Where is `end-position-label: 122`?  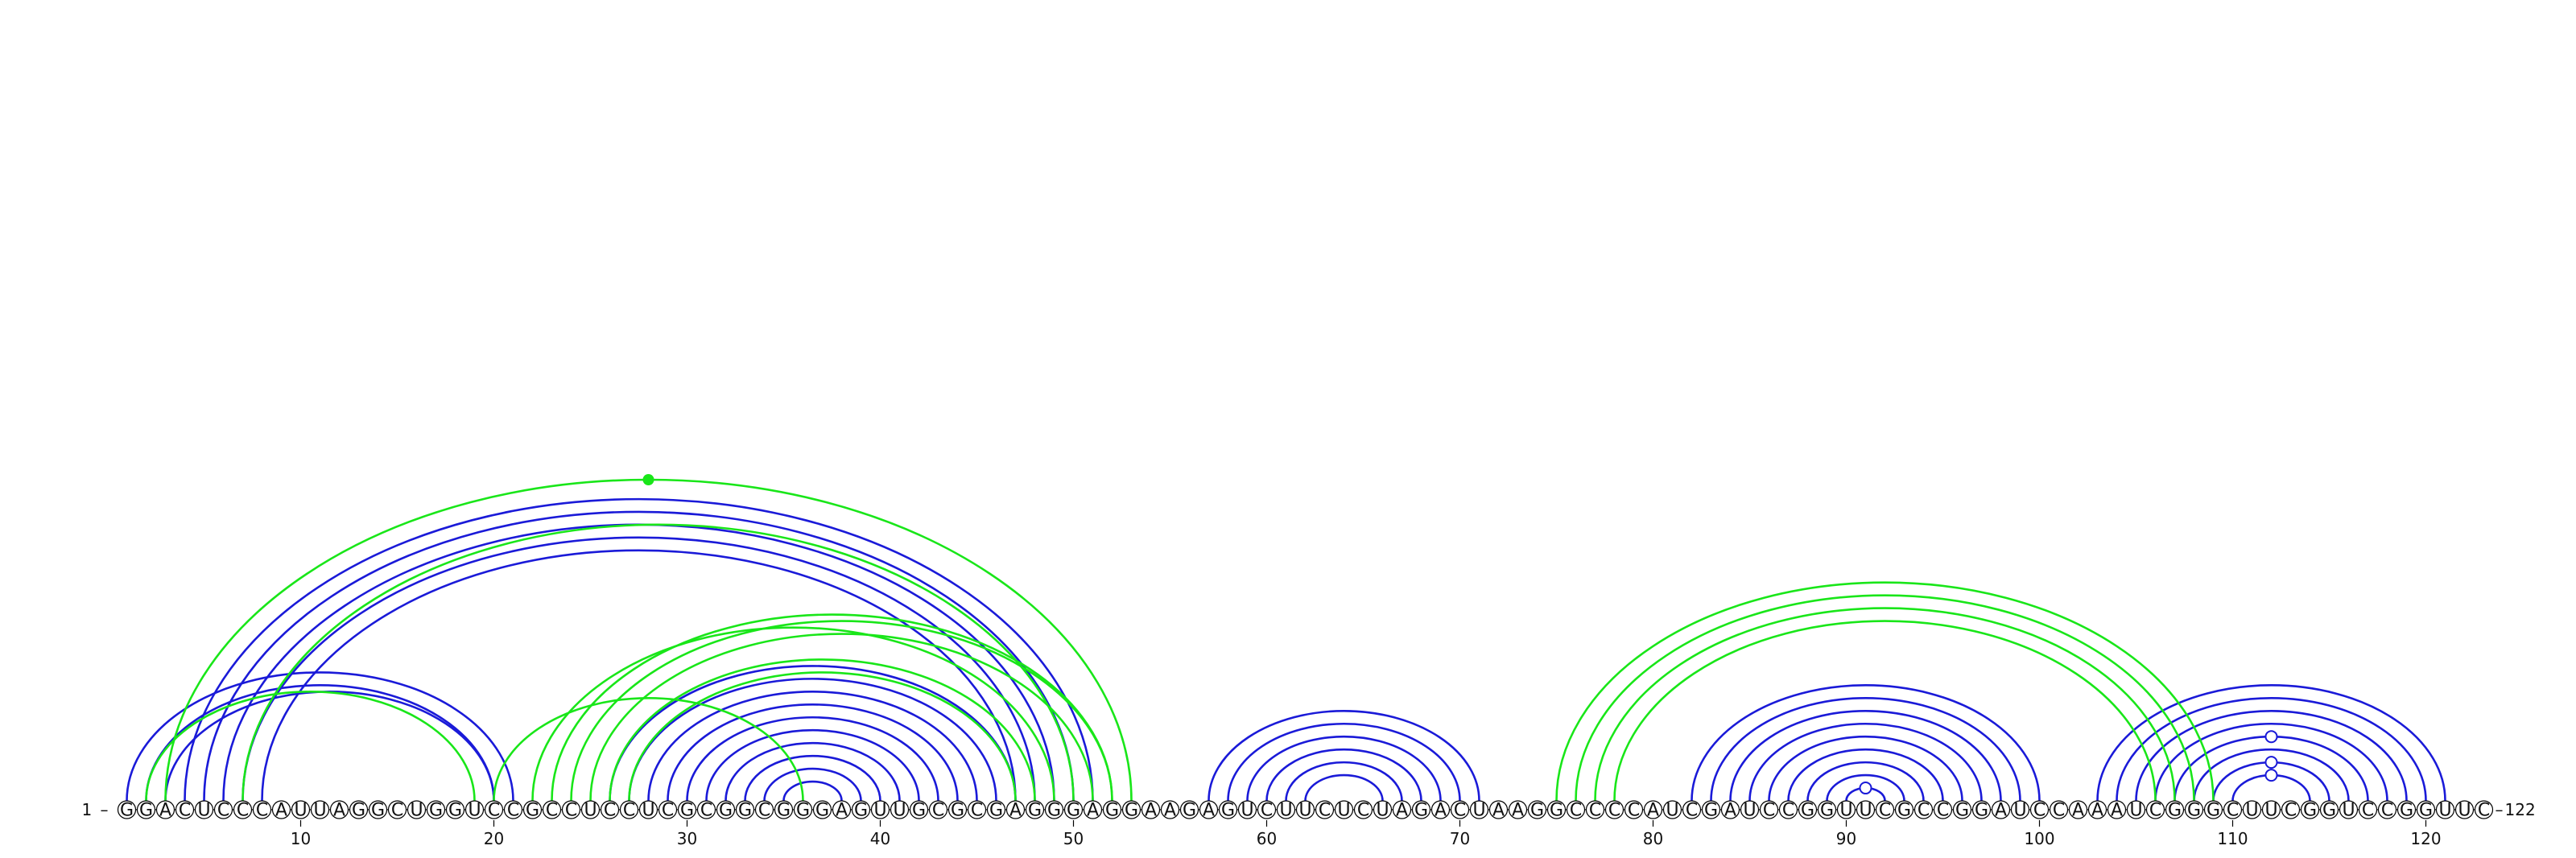
end-position-label: 122 is located at coordinates (2520, 809).